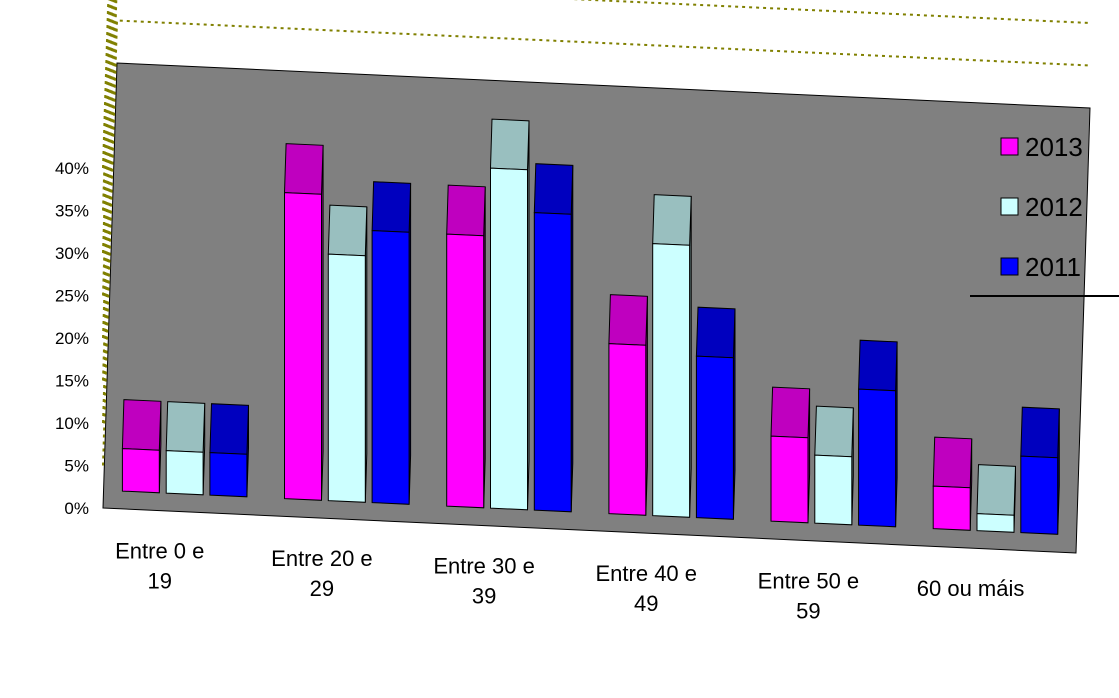  Describe the element at coordinates (159, 566) in the screenshot. I see `category-label: Entre 0 e 19` at that location.